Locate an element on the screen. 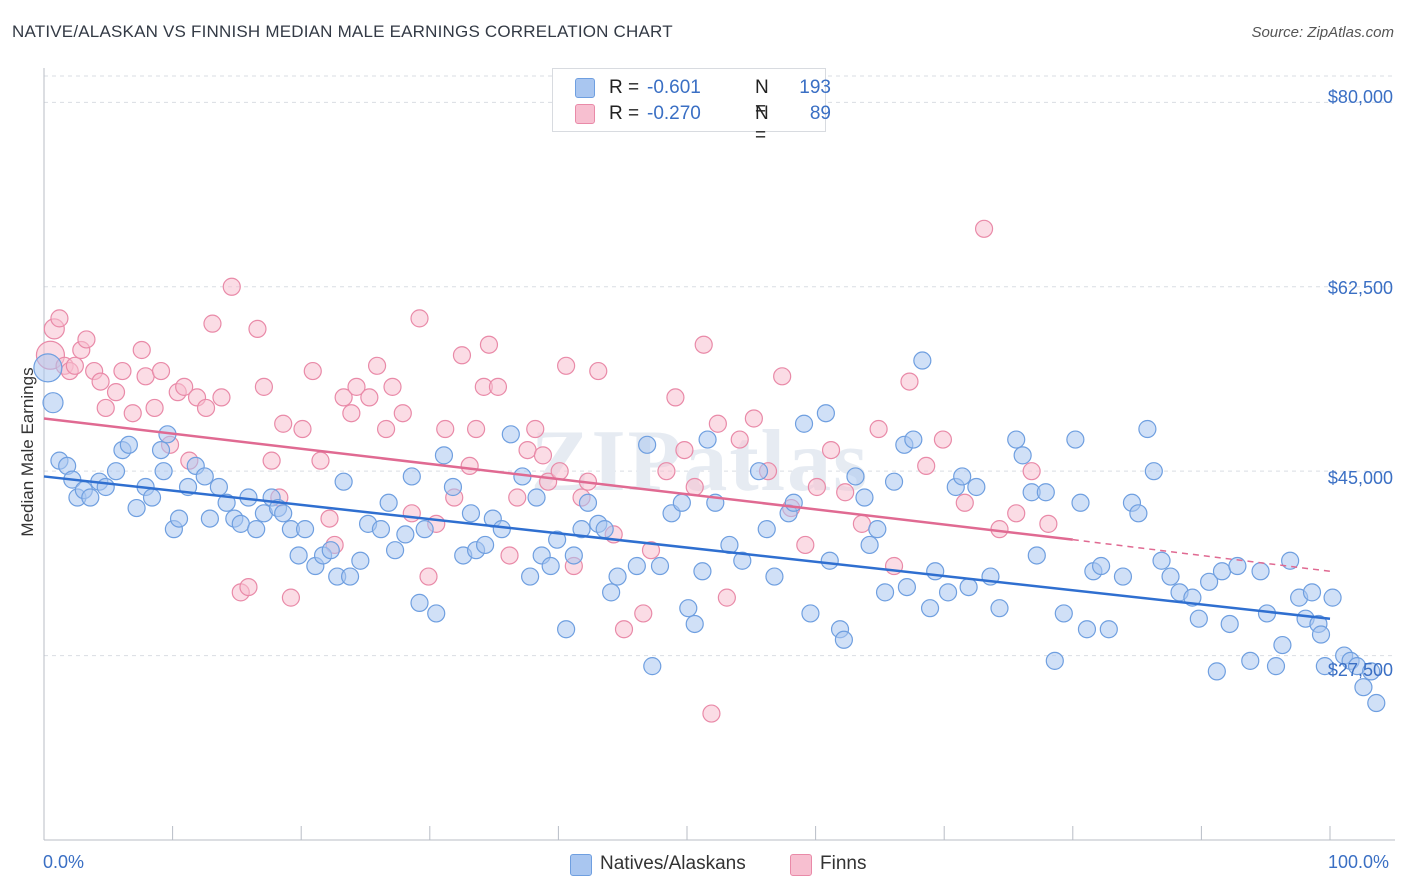  y-axis-title: Median Male Earnings is located at coordinates (27, 452).